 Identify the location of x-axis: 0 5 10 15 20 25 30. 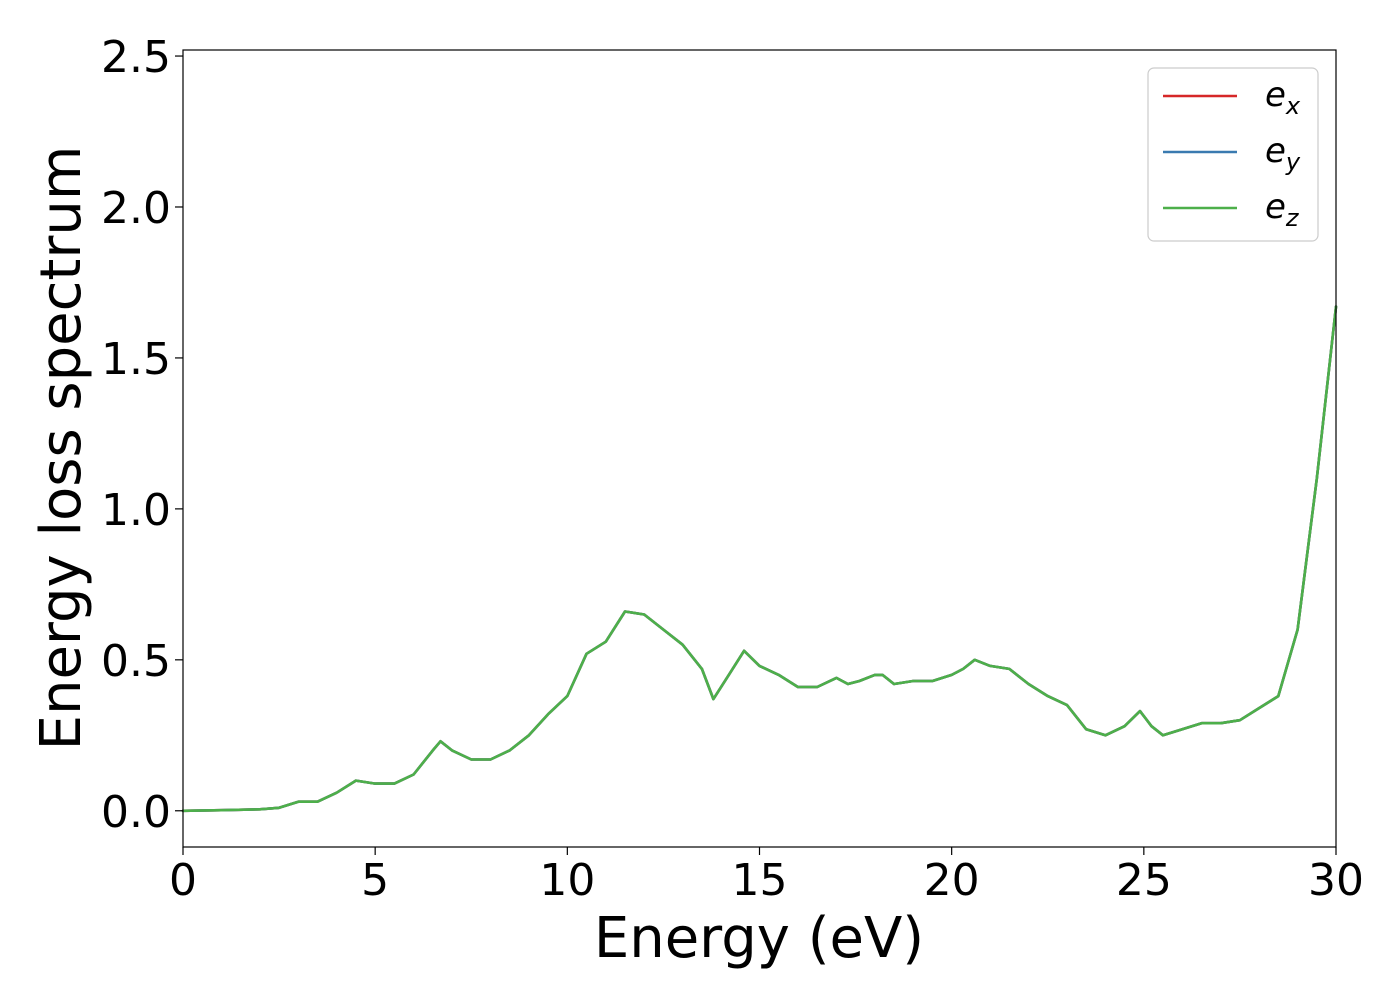
(766, 876).